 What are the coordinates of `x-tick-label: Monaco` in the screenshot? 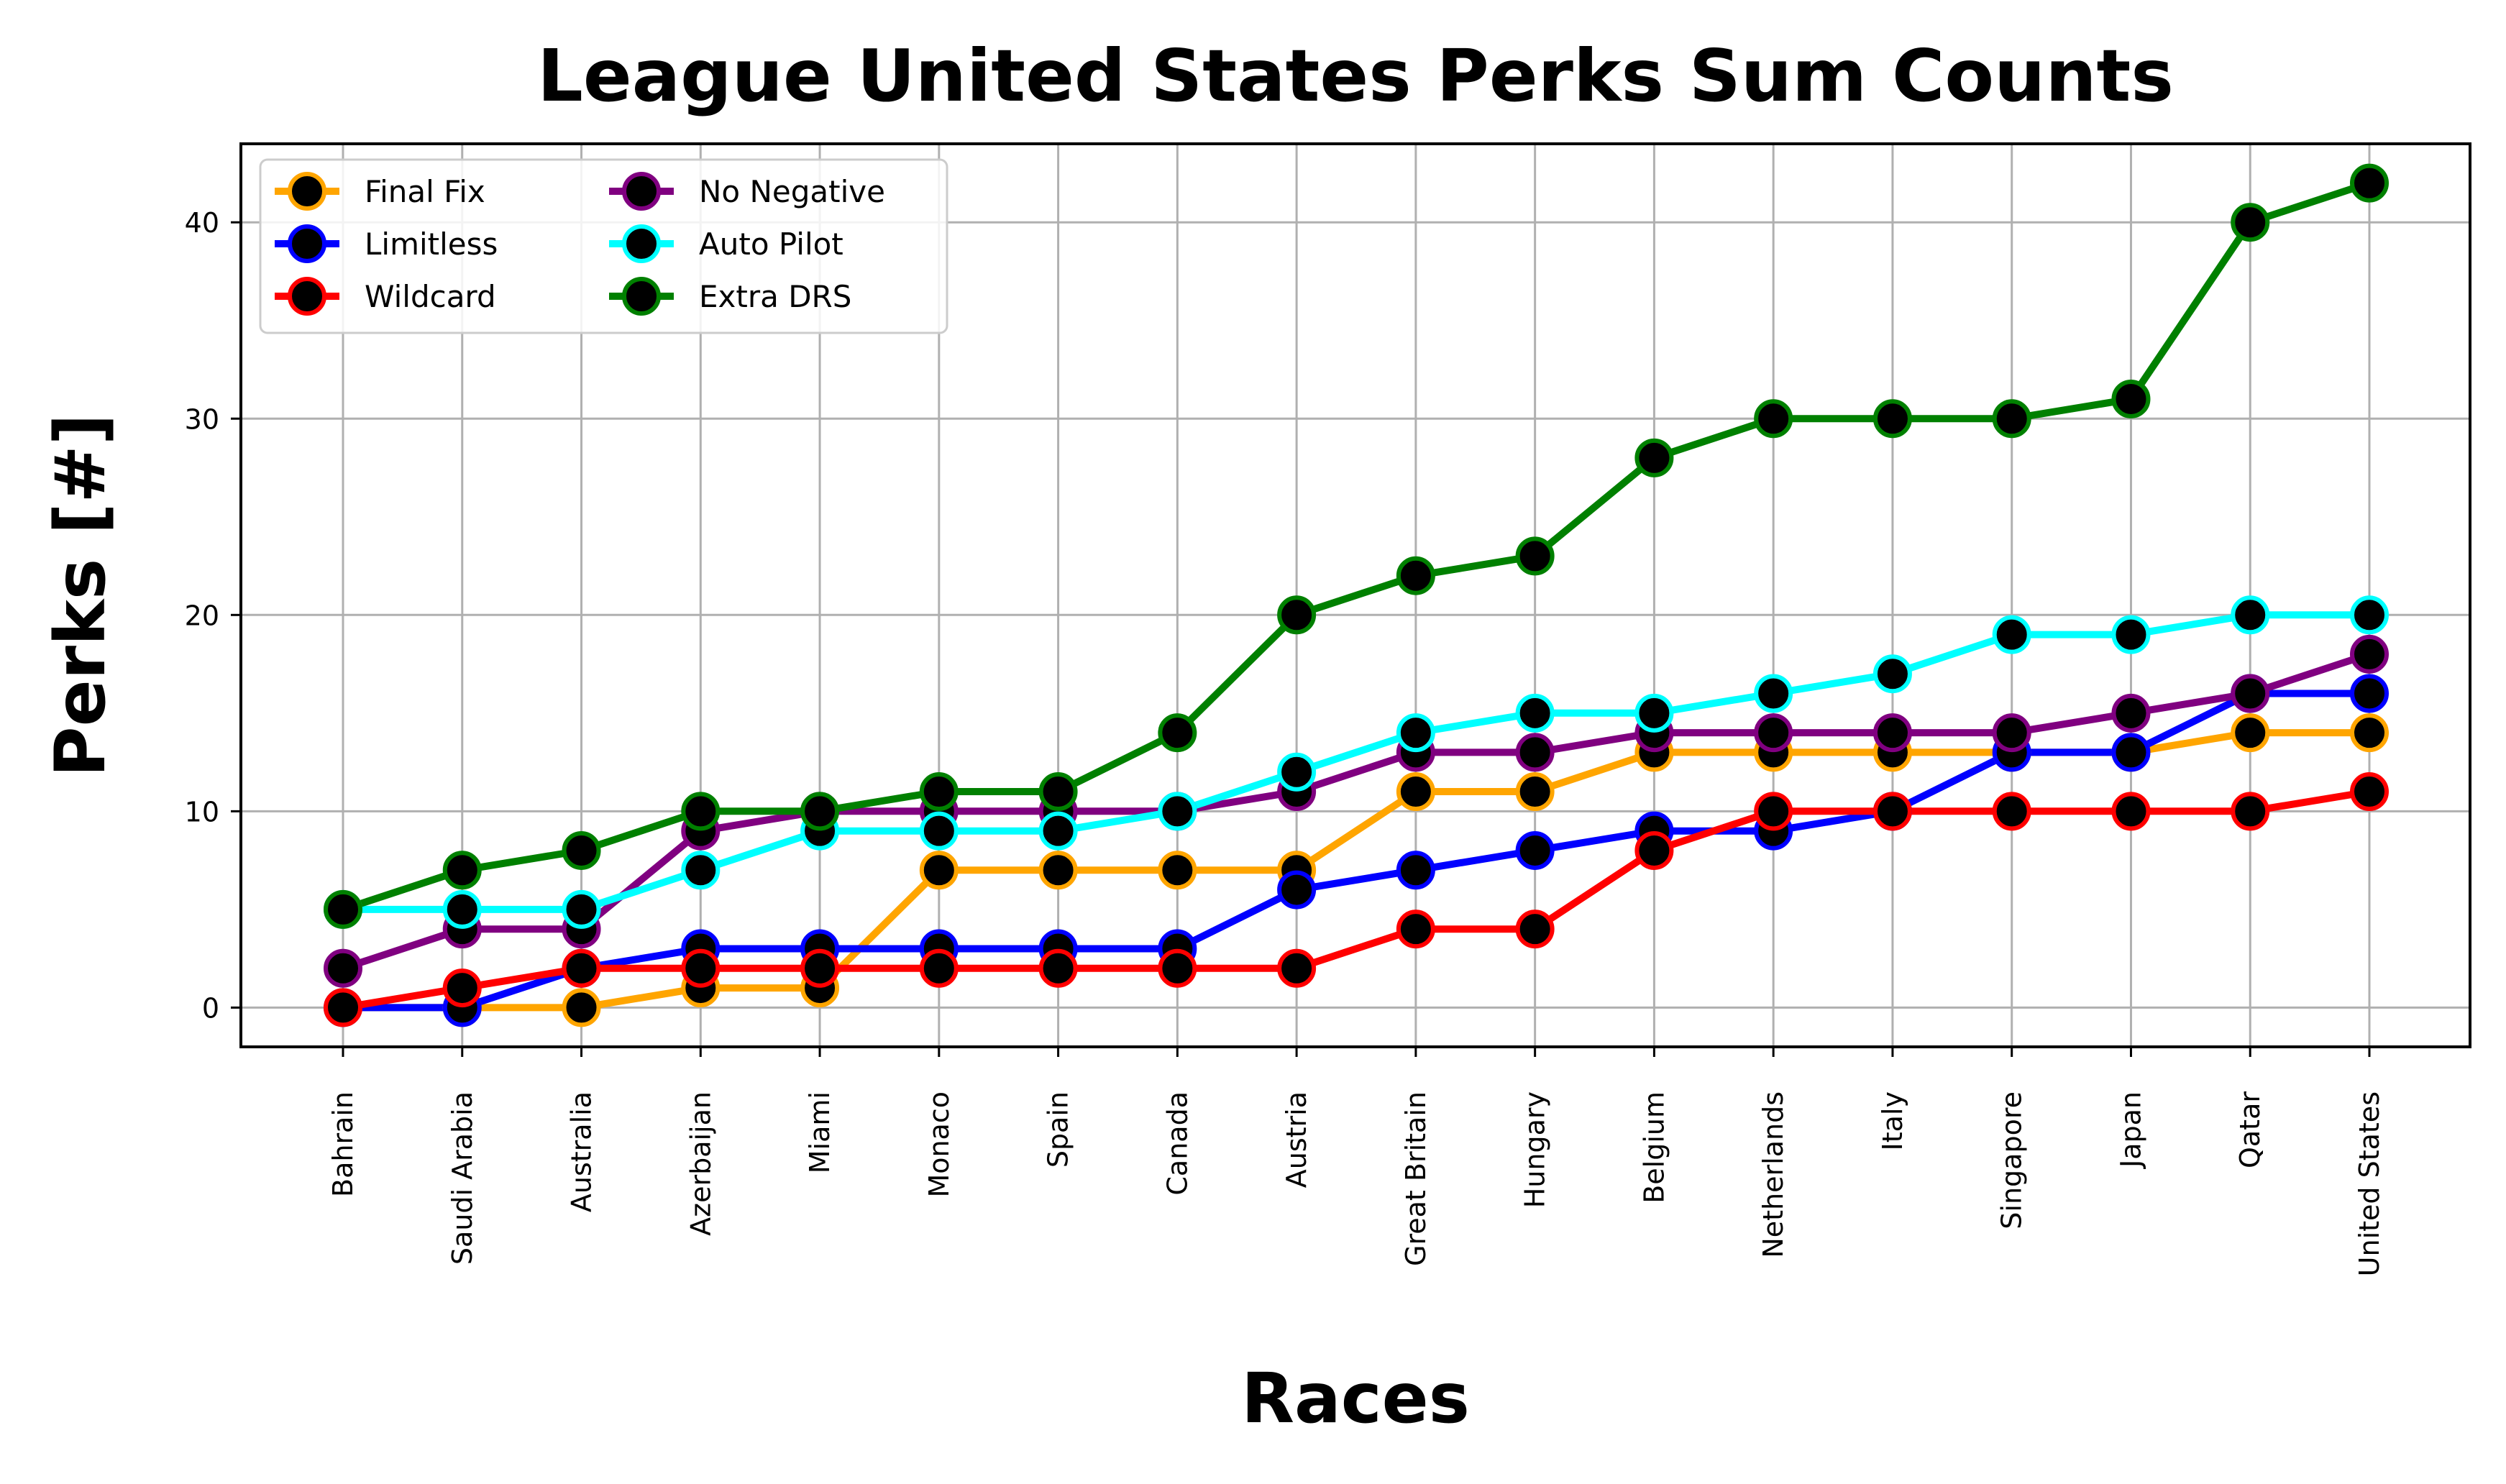 It's located at (939, 1144).